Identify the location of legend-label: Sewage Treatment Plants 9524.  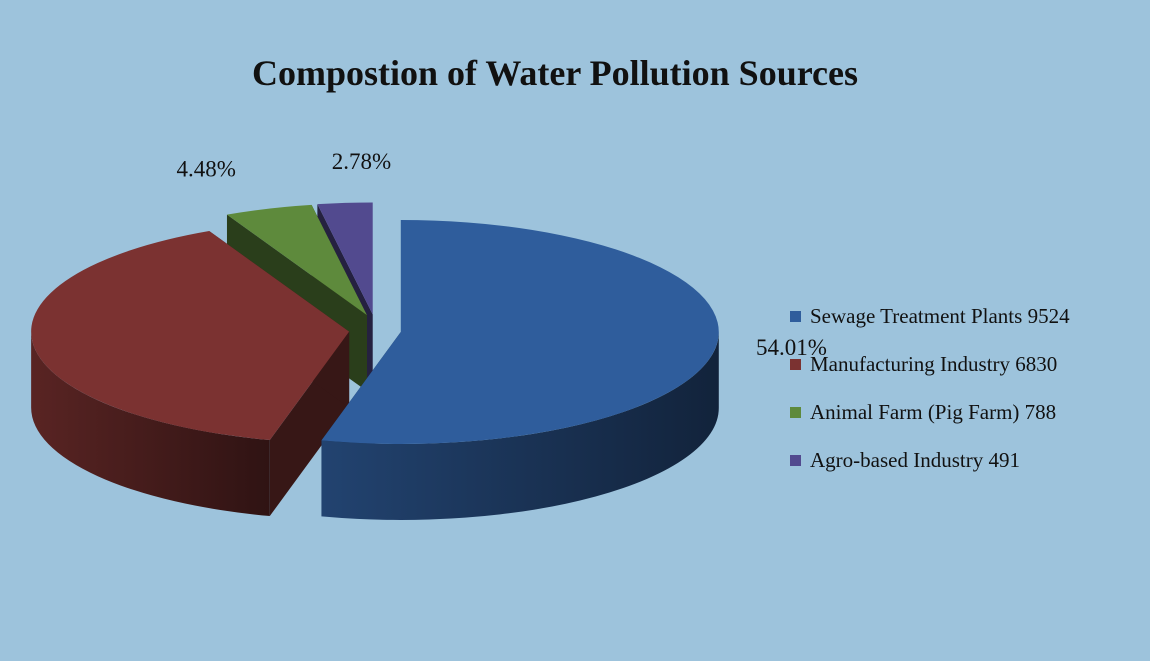
(940, 315).